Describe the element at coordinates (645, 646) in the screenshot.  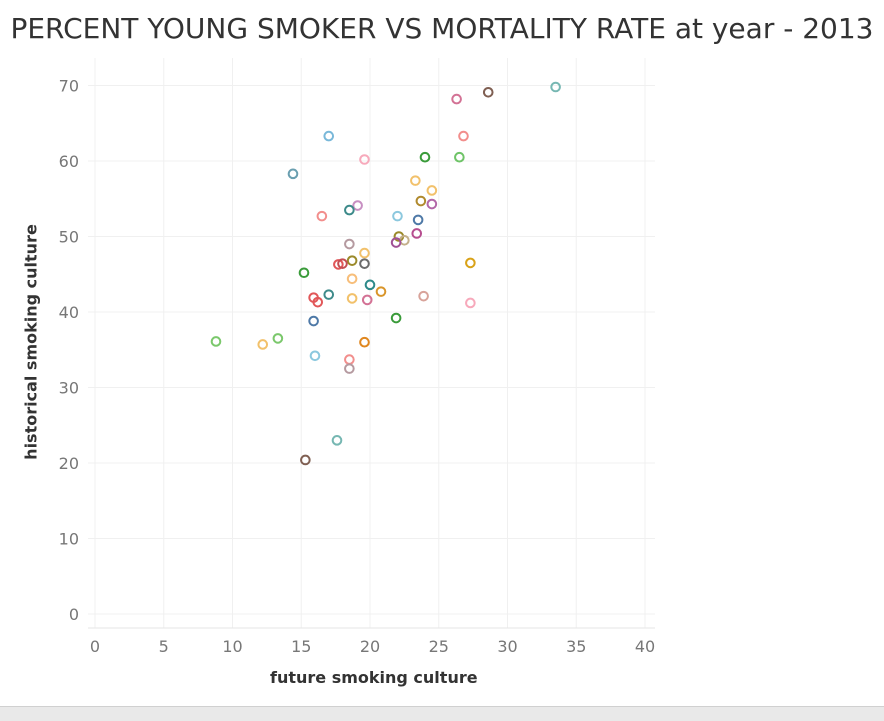
I see `x-tick-label: 40` at that location.